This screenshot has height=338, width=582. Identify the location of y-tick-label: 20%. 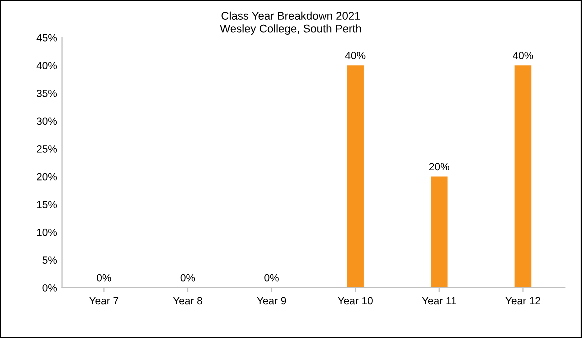
(47, 177).